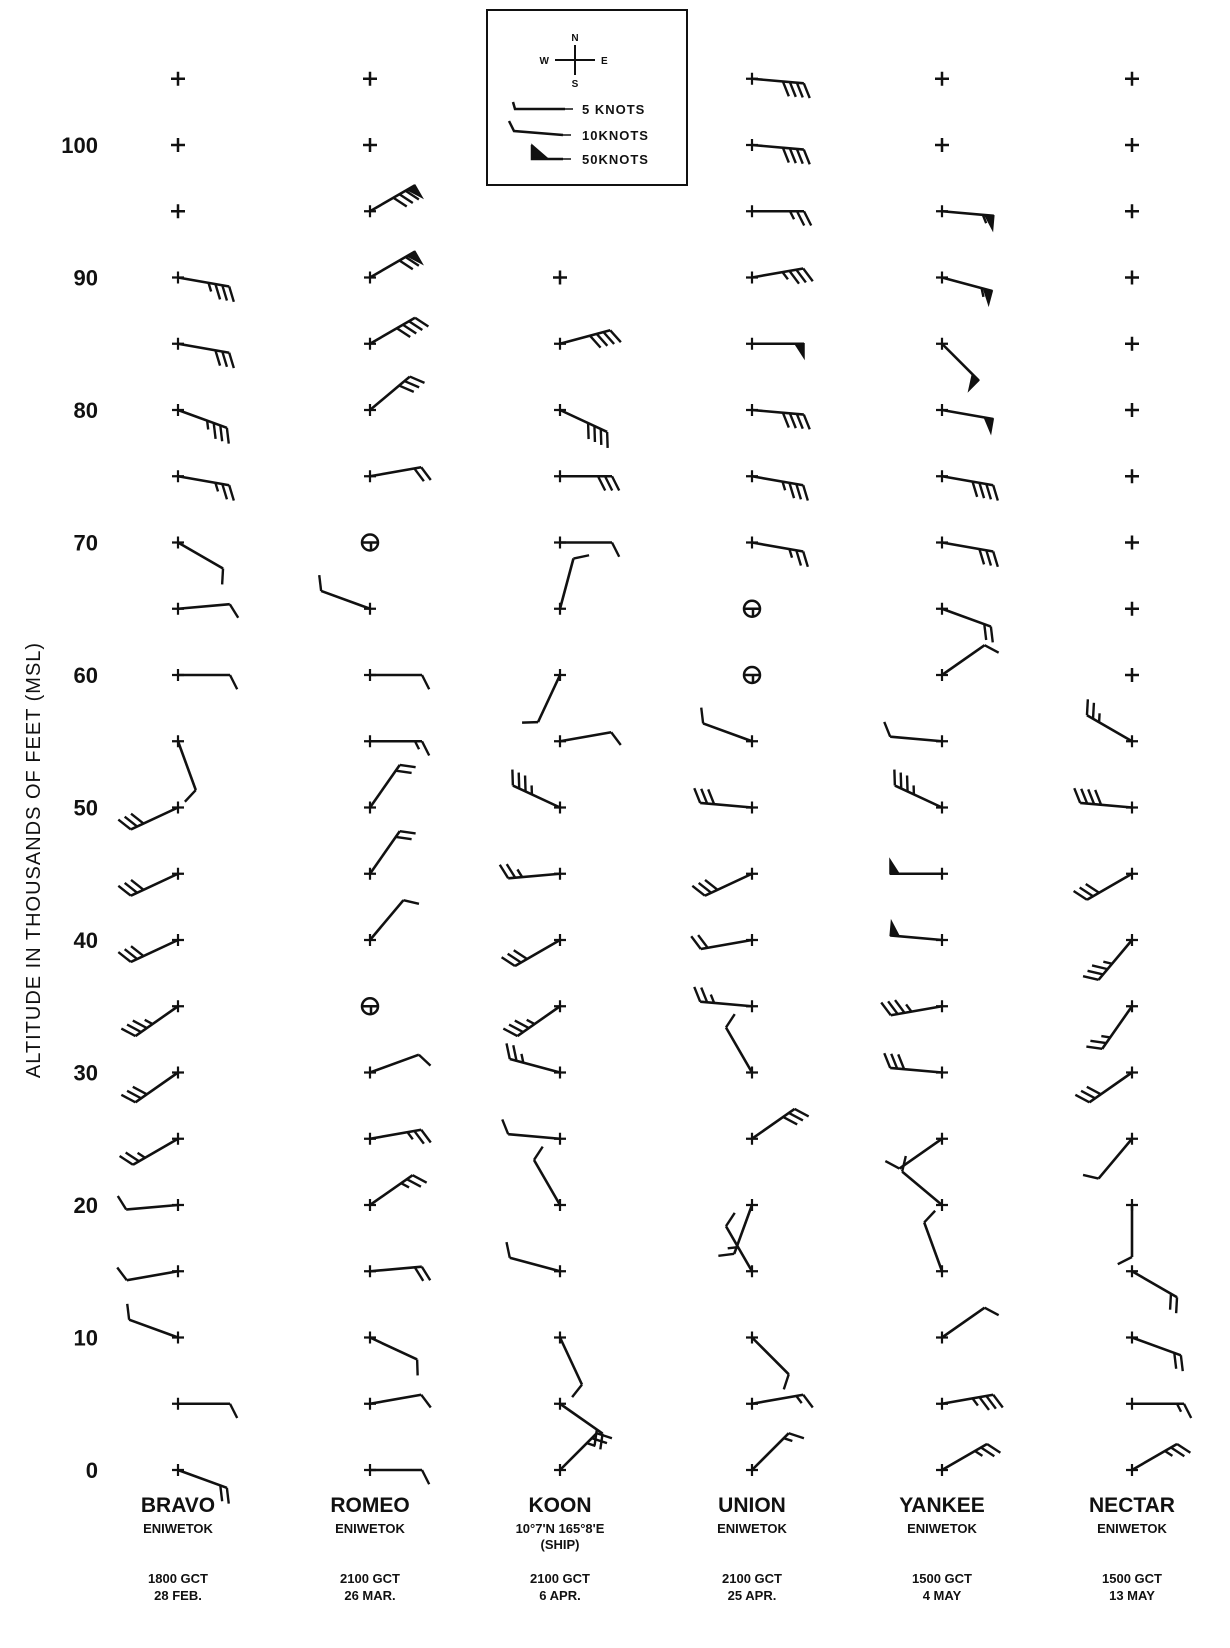 The image size is (1230, 1648). What do you see at coordinates (86, 410) in the screenshot?
I see `y-tick-label: 80` at bounding box center [86, 410].